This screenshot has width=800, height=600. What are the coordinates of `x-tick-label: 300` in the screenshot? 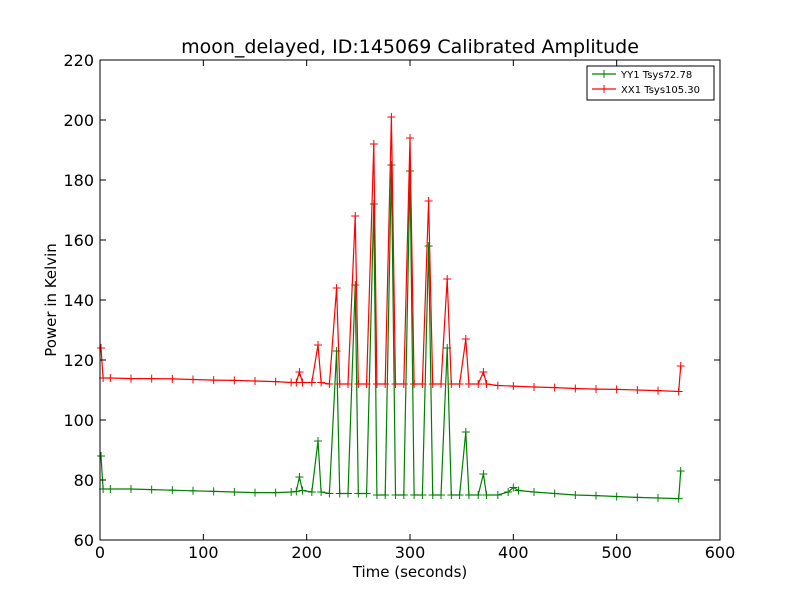 It's located at (410, 552).